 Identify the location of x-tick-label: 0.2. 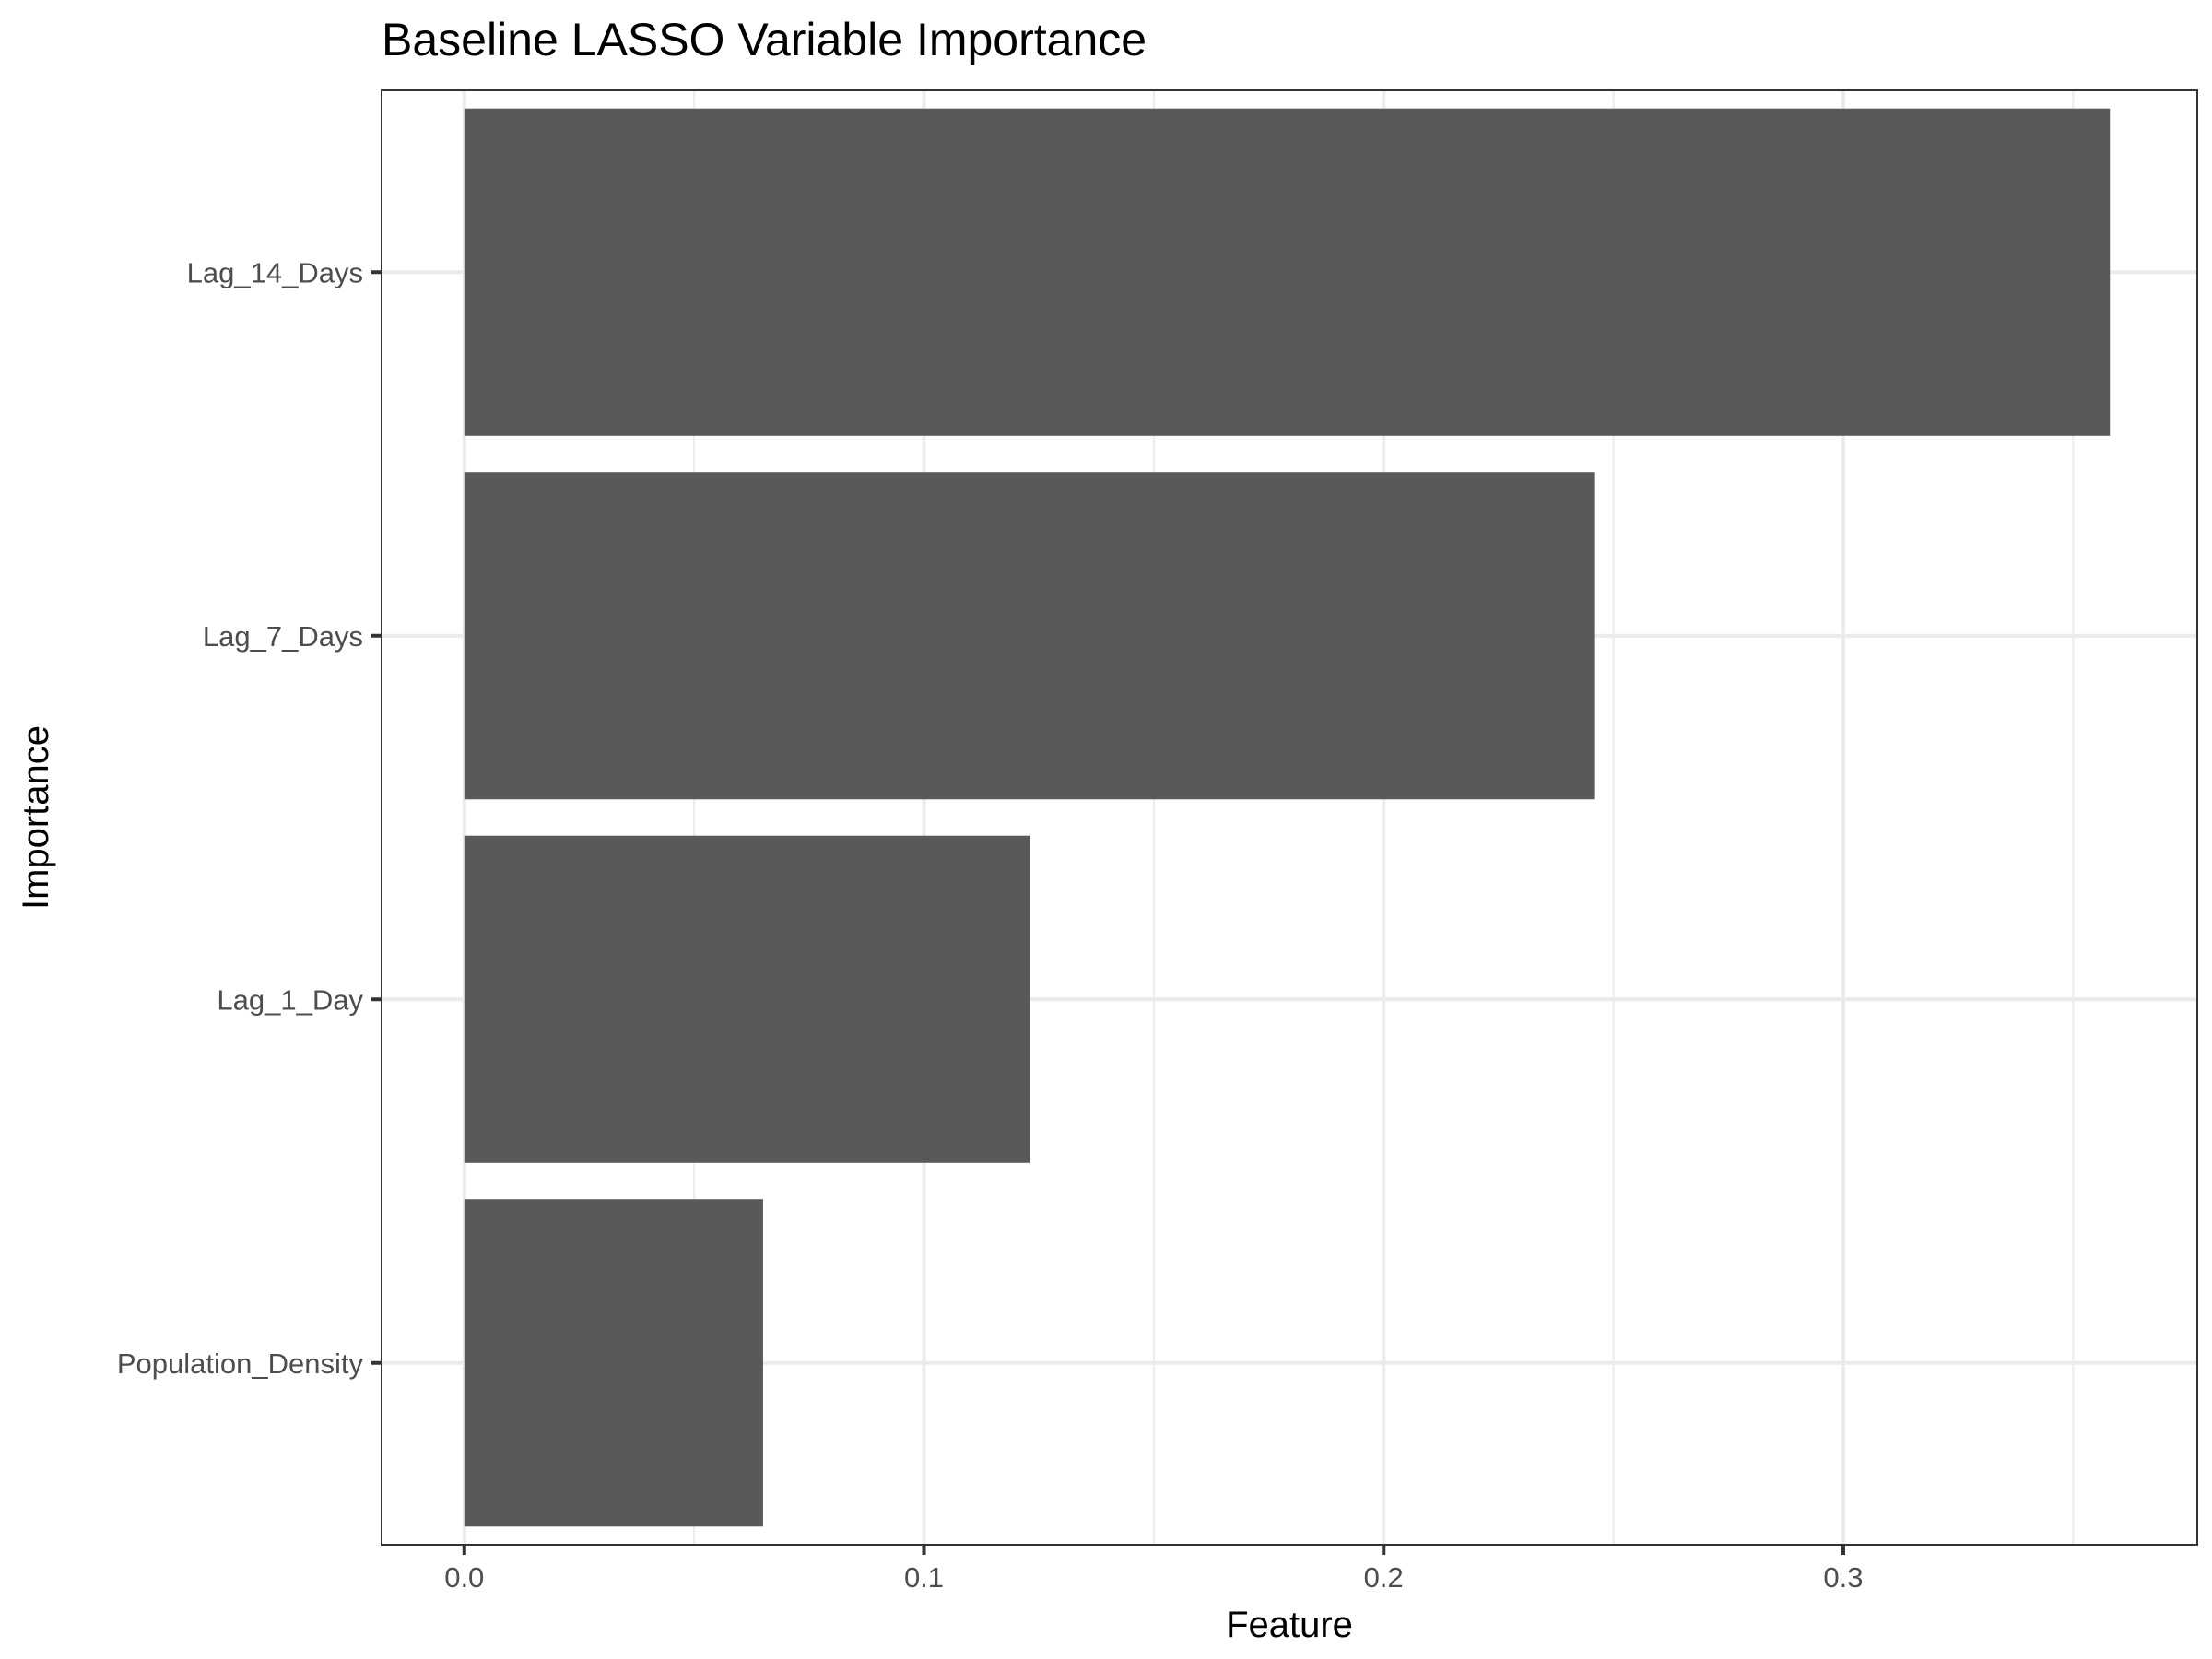
(1384, 1577).